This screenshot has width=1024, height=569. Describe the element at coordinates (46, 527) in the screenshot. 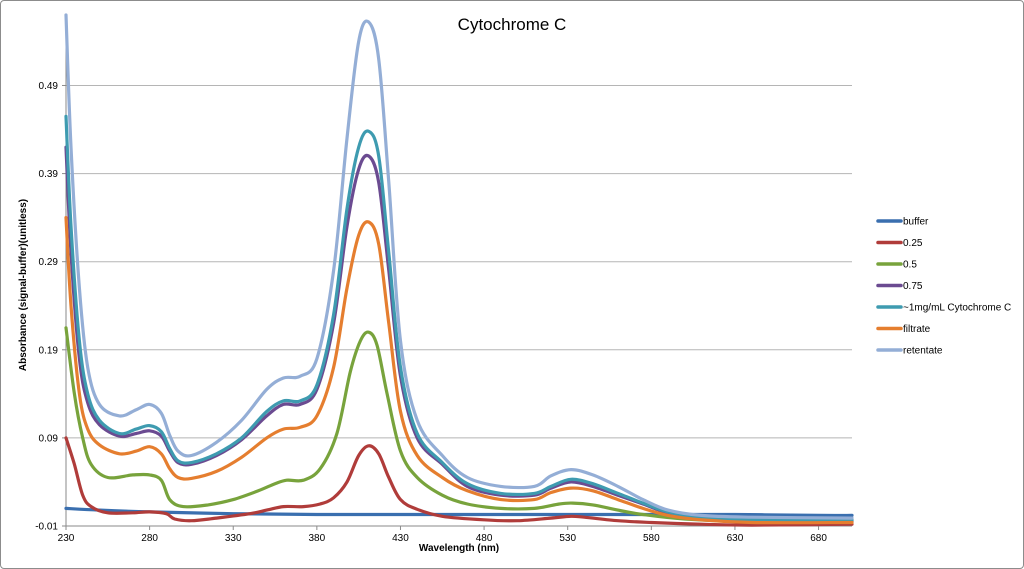

I see `y-tick-label: -0.01` at that location.